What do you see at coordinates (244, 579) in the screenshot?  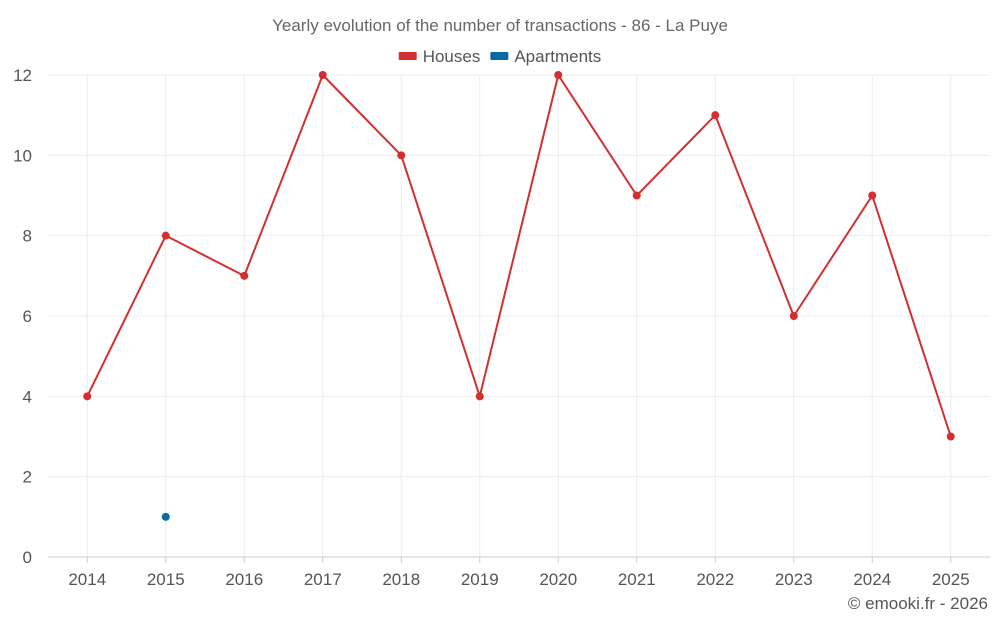 I see `x-tick-label: 2016` at bounding box center [244, 579].